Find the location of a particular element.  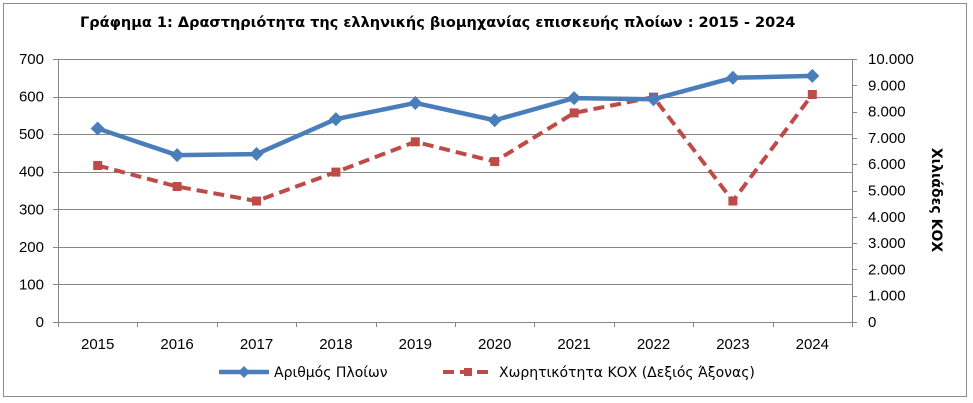

right-tick-label: 6.000 is located at coordinates (887, 164).